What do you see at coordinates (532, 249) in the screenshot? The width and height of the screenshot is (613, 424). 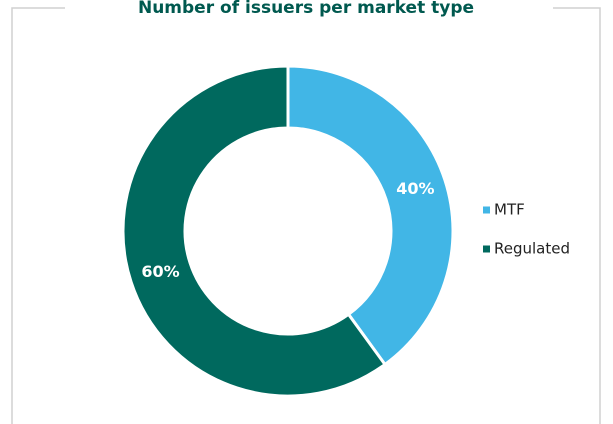 I see `legend-label: Regulated` at bounding box center [532, 249].